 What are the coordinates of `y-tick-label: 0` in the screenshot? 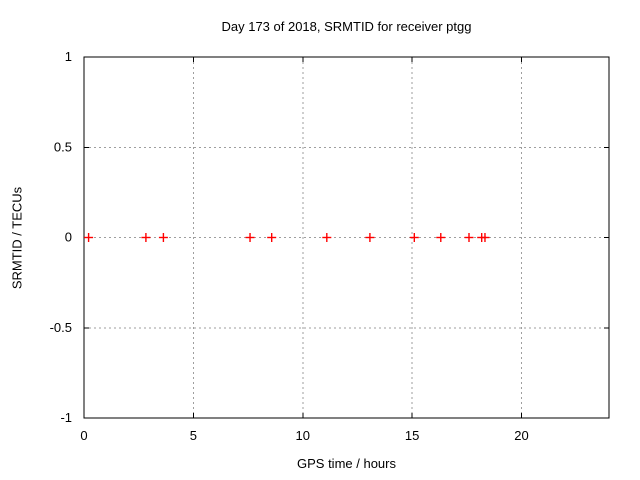 It's located at (68, 237).